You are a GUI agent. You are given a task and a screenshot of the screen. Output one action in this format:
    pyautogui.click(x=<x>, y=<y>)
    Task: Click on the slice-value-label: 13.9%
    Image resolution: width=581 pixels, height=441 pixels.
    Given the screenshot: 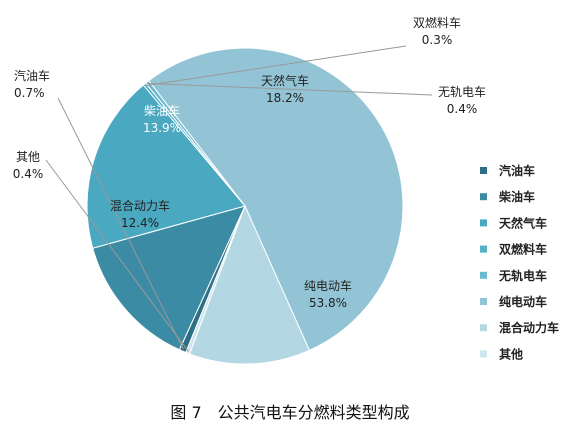 What is the action you would take?
    pyautogui.click(x=162, y=128)
    